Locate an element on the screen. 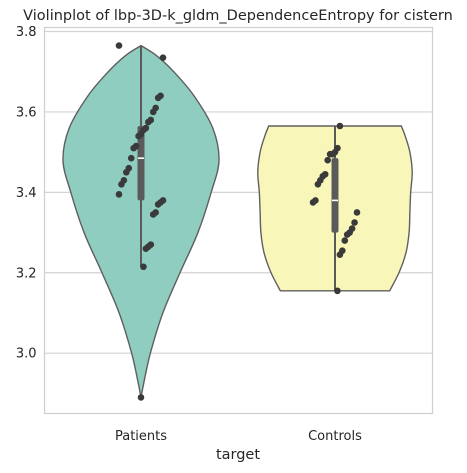 The image size is (467, 473). x-axis-label: target is located at coordinates (238, 455).